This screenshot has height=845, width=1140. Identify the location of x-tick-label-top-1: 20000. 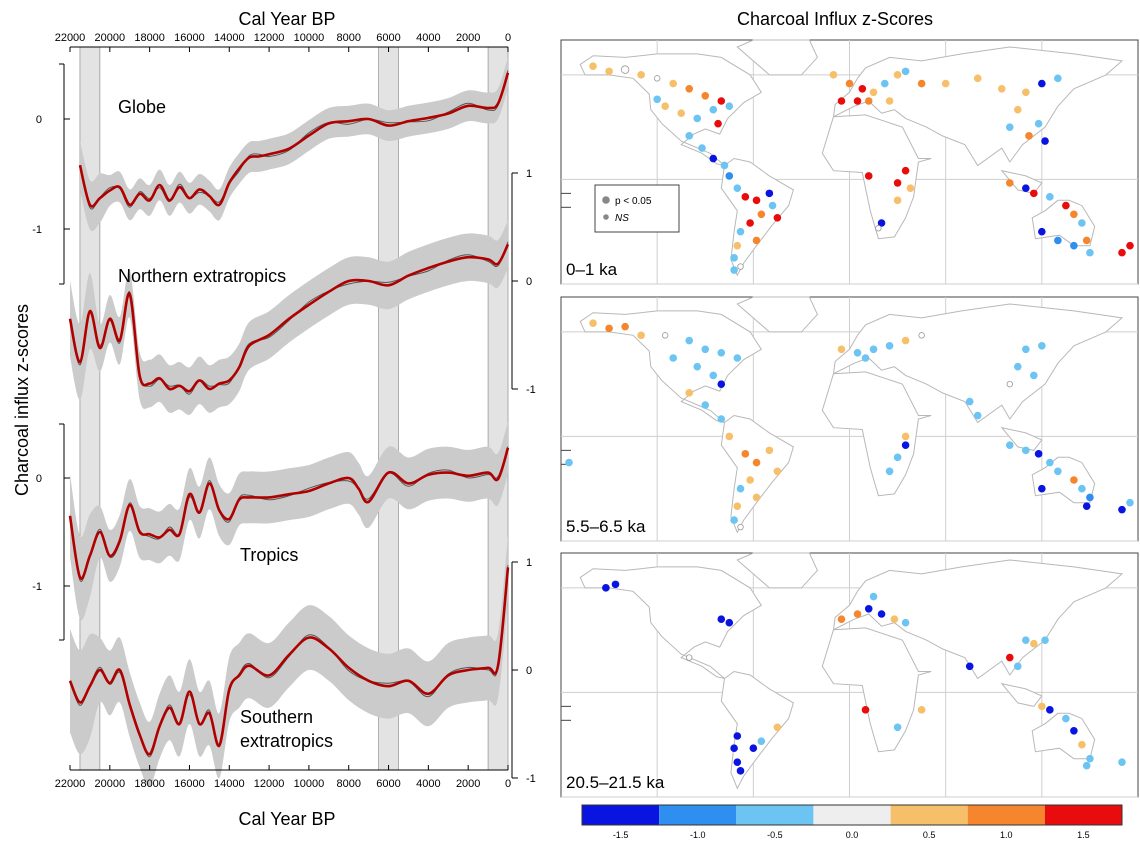
(110, 38).